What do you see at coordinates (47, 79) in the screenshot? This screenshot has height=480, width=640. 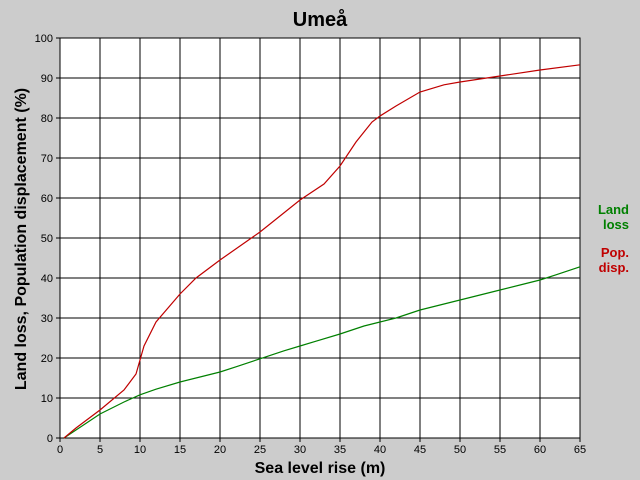 I see `y-tick-label: 90` at bounding box center [47, 79].